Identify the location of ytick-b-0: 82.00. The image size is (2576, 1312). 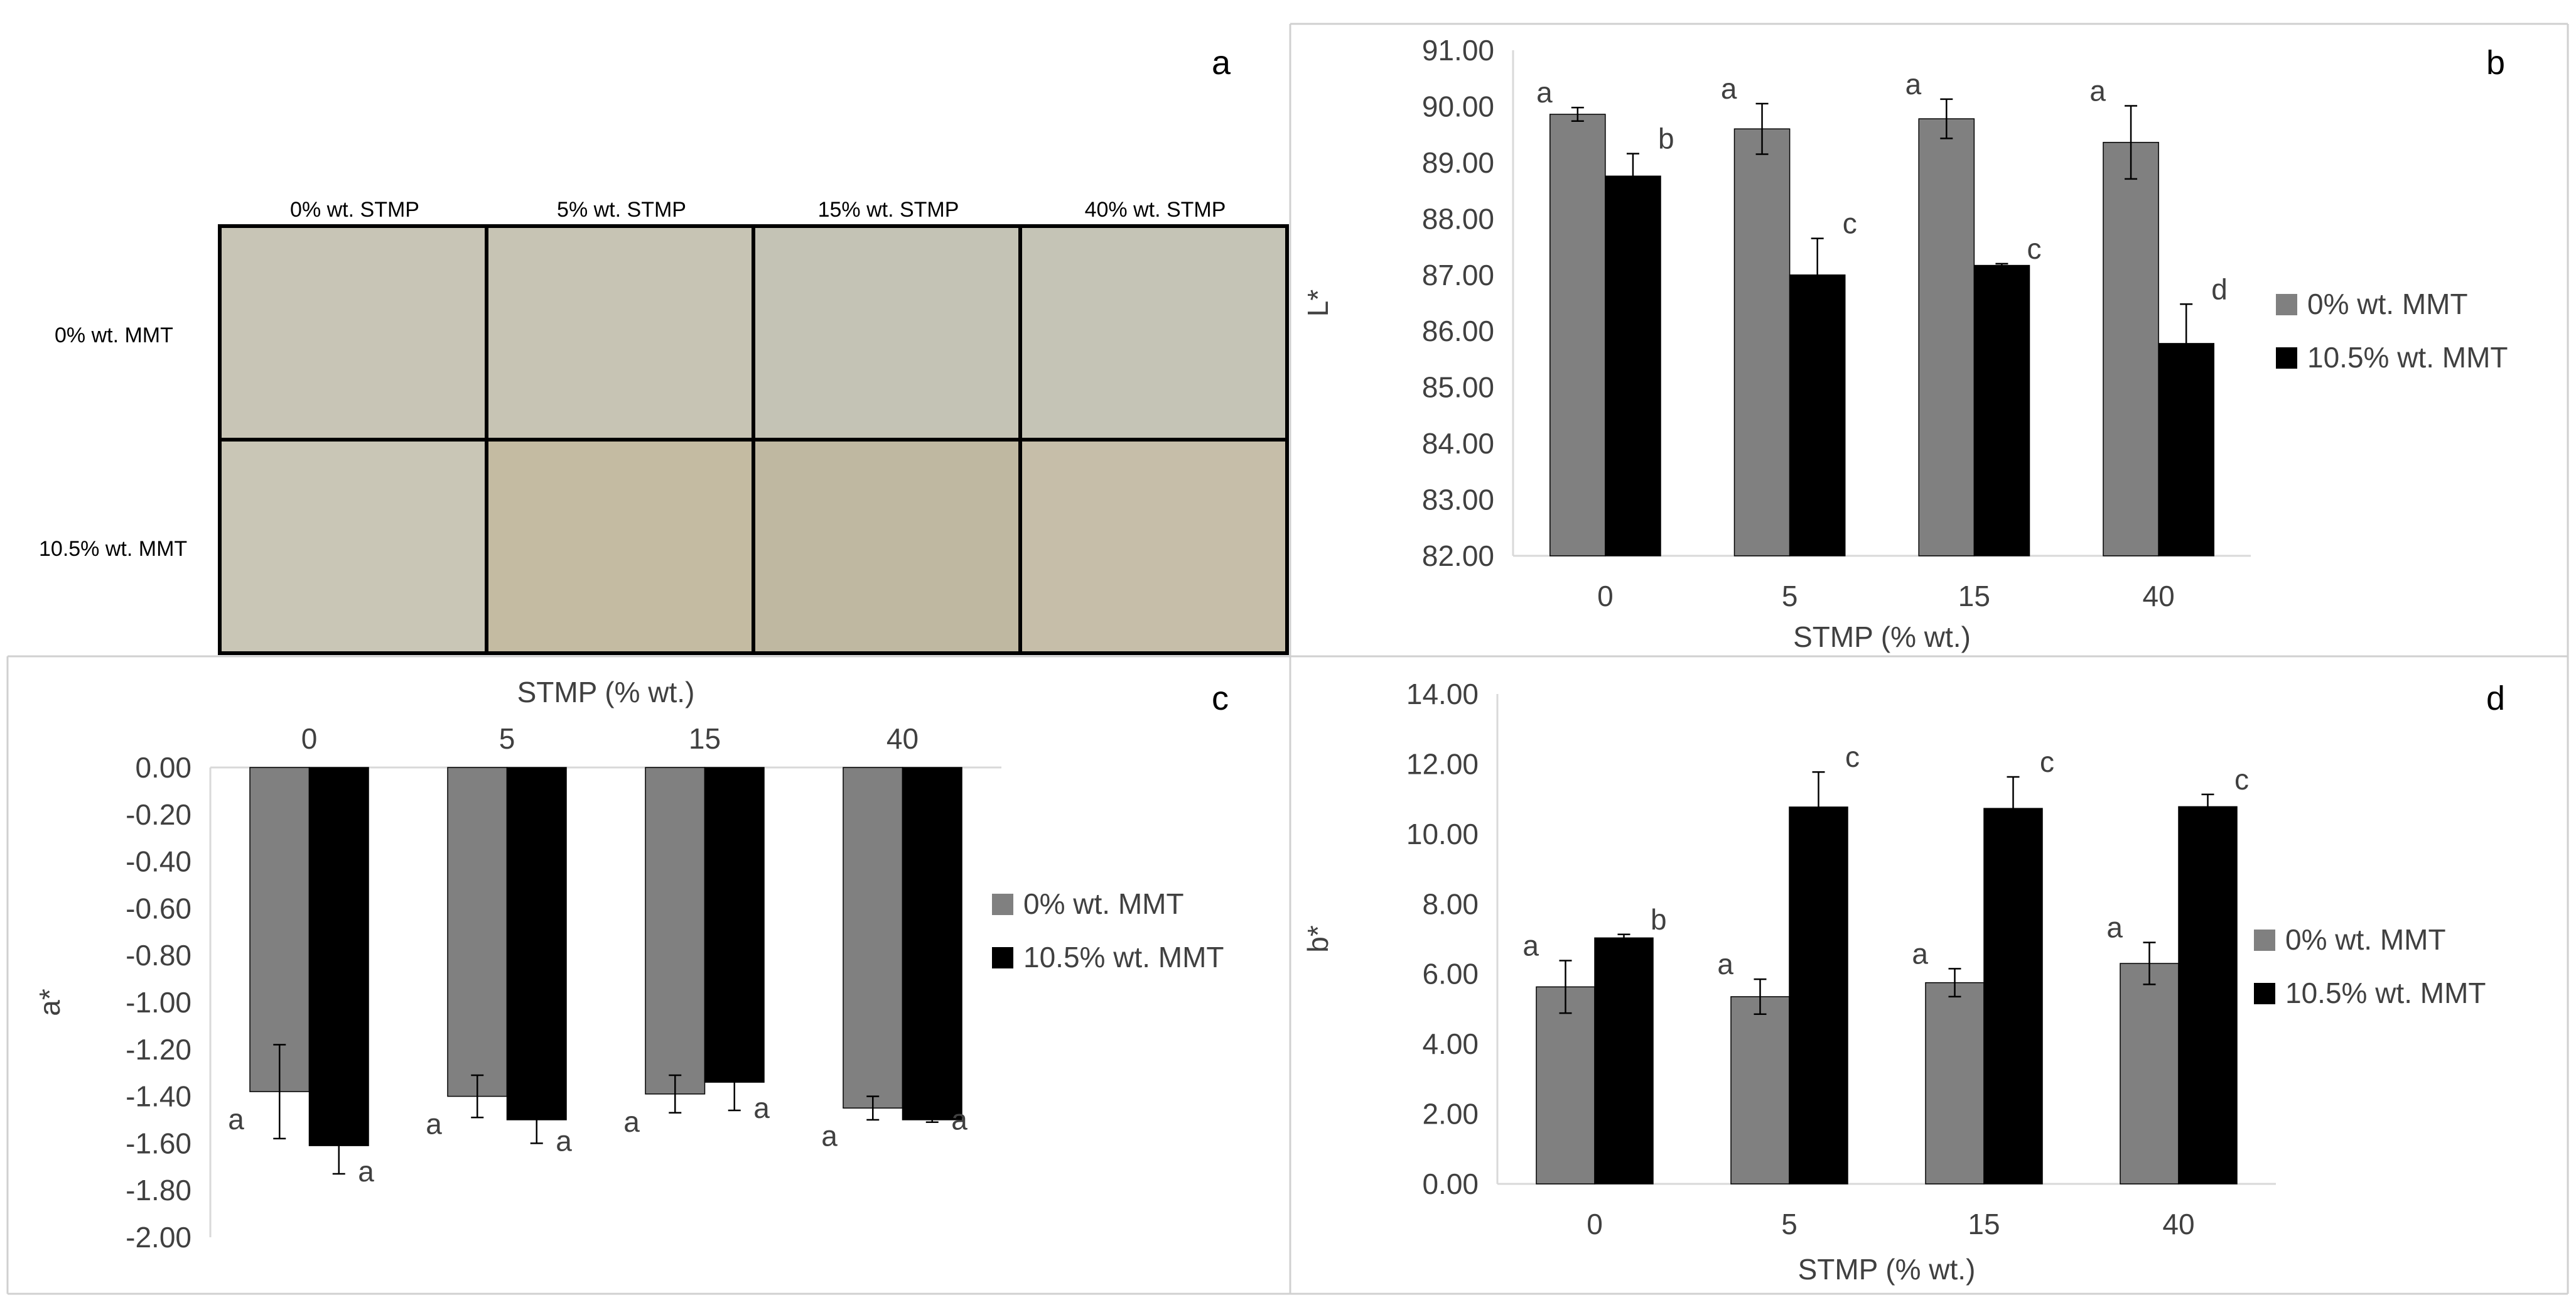
(1458, 555).